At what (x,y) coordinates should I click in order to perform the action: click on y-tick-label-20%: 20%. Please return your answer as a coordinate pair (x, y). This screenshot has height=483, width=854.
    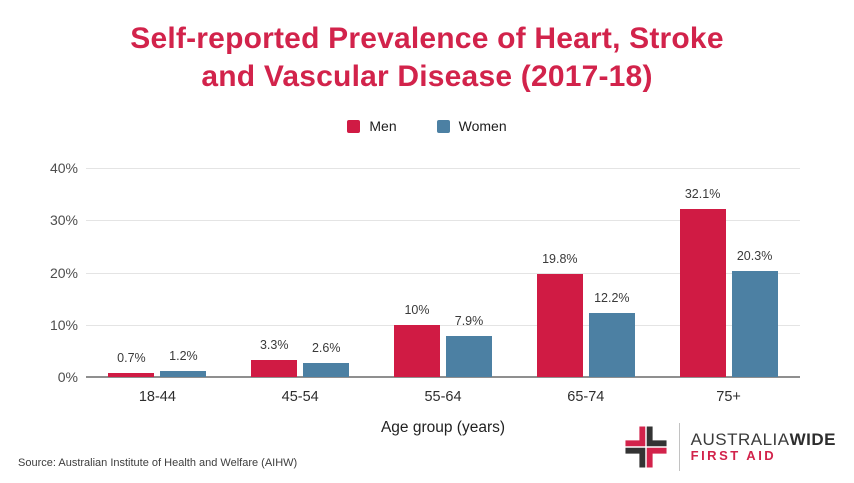
    Looking at the image, I should click on (63, 272).